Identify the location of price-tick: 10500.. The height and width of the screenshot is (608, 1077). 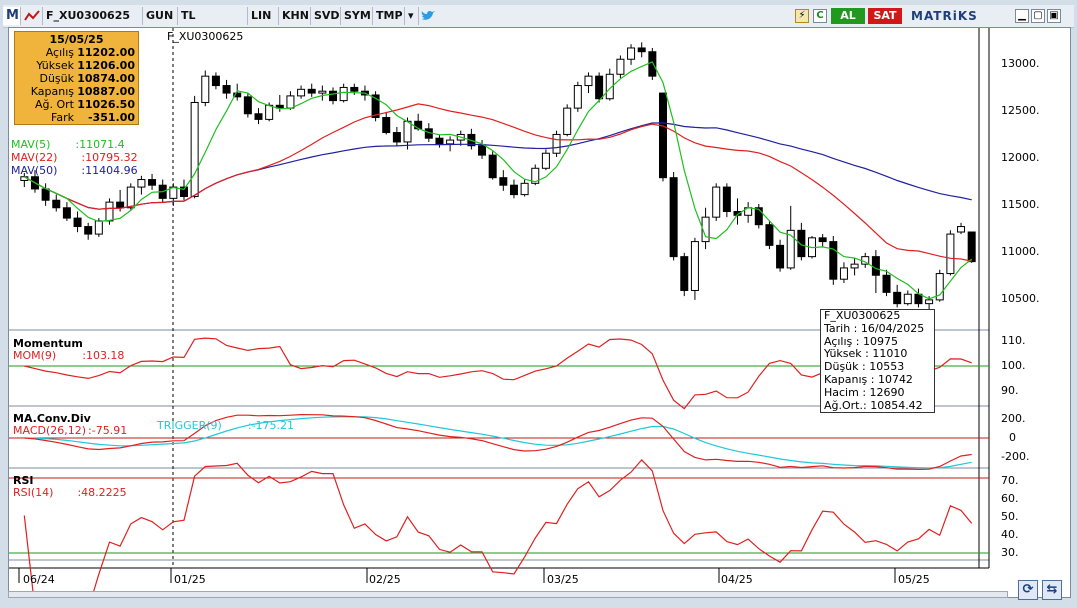
(1020, 298).